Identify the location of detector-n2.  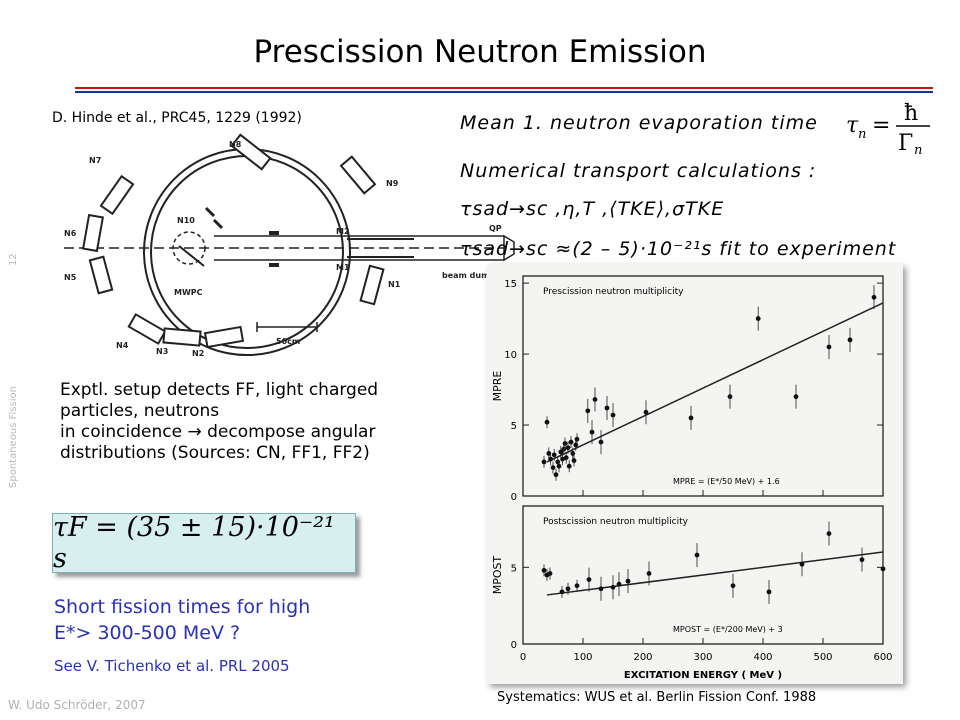
(224, 337).